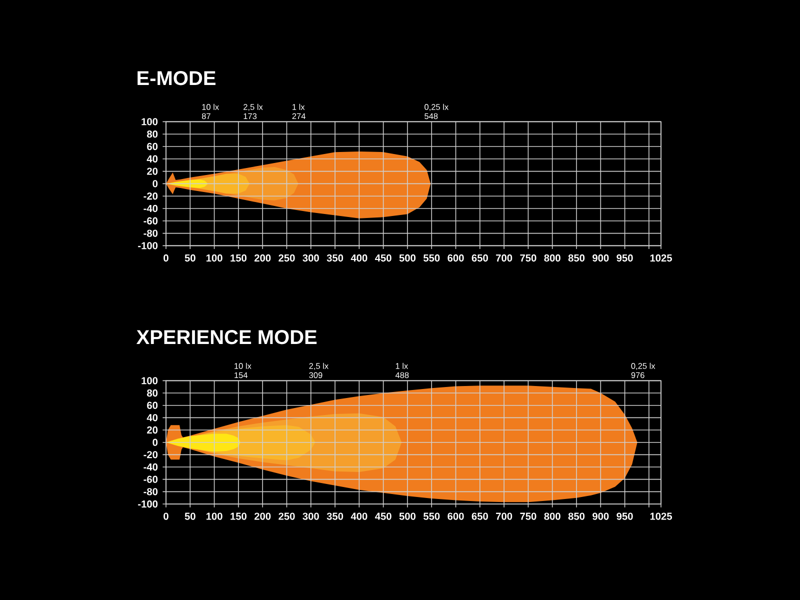 This screenshot has width=800, height=600. I want to click on x2-tick-label: 274, so click(299, 116).